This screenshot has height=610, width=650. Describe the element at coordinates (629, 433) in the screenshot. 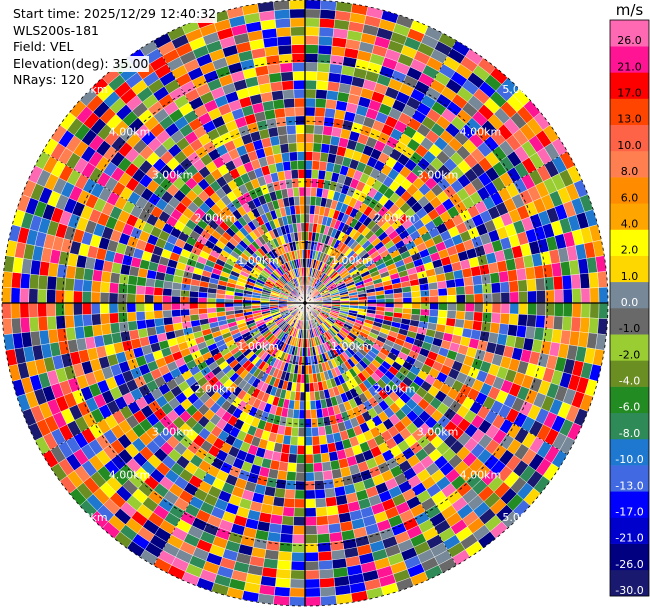

I see `colorbar-tick-label: -8.0` at that location.